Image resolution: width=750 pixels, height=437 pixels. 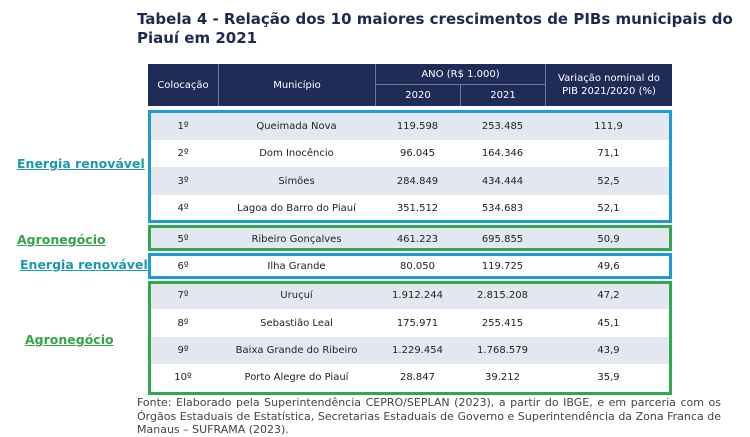 What do you see at coordinates (608, 350) in the screenshot?
I see `table-cell: 43,9` at bounding box center [608, 350].